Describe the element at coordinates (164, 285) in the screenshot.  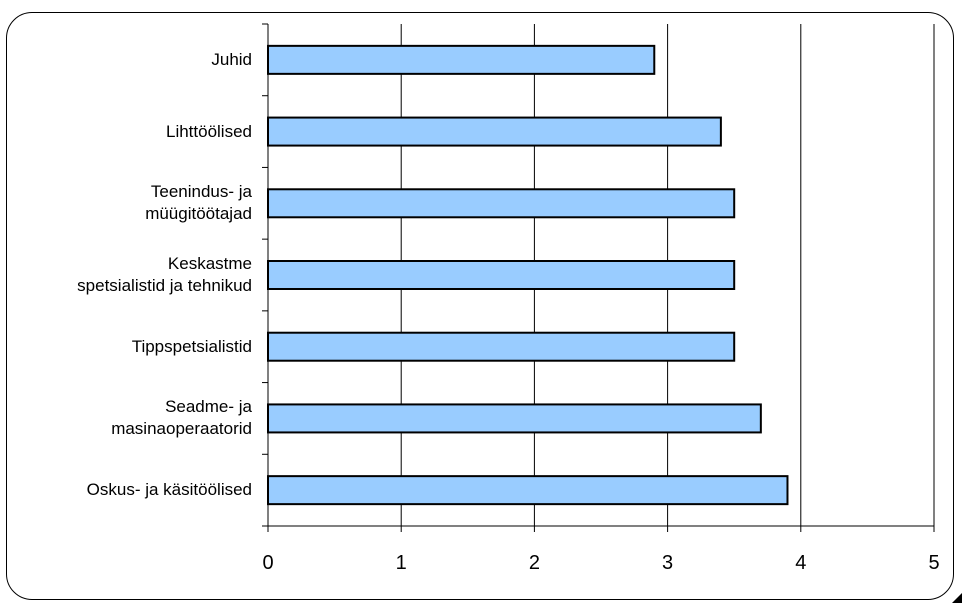
I see `category-label-line: spetsialistid ja tehnikud` at that location.